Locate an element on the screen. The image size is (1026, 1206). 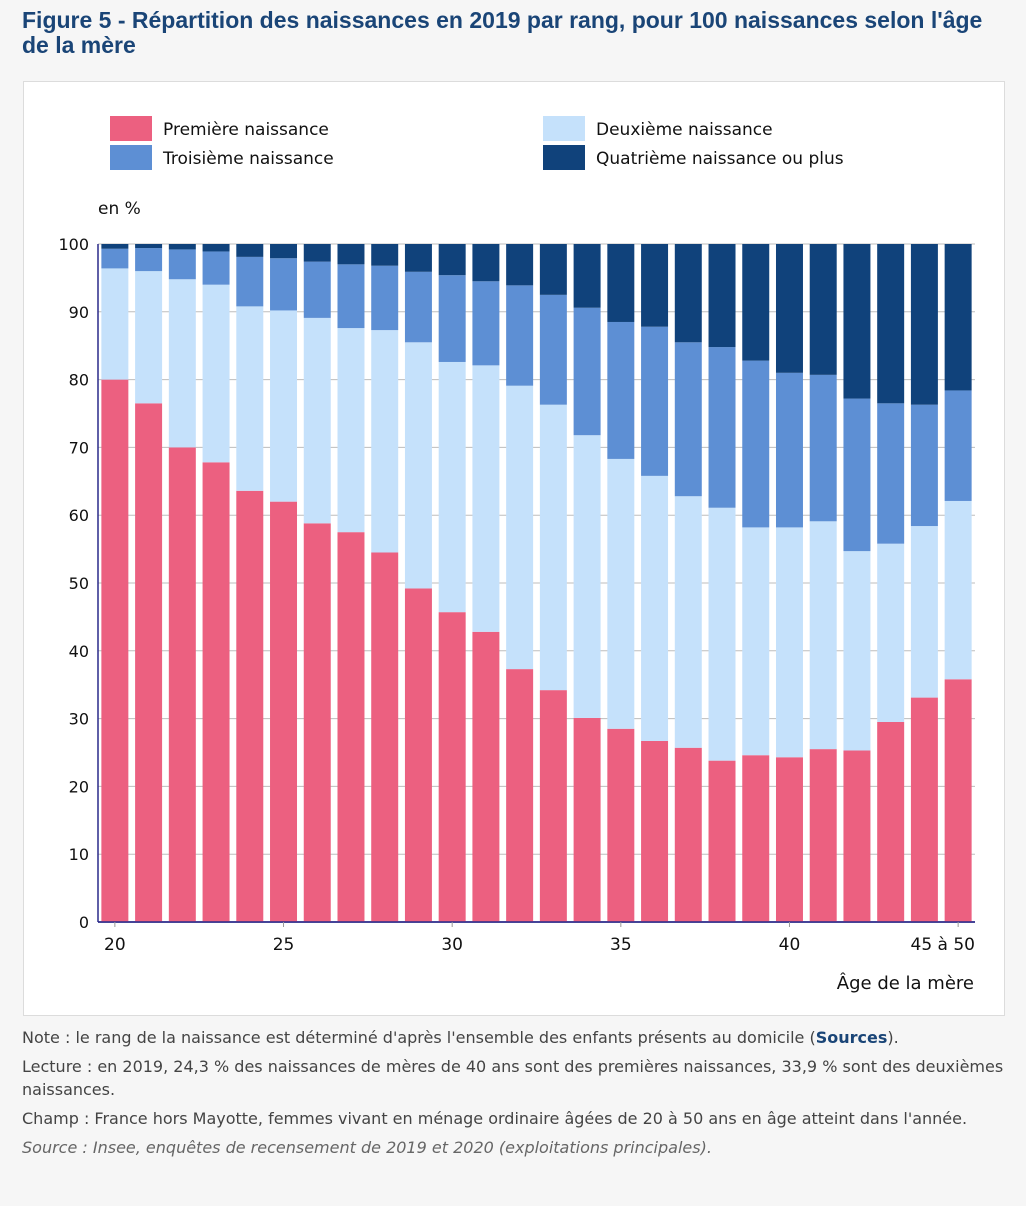
y-tick-label: 80 is located at coordinates (79, 380).